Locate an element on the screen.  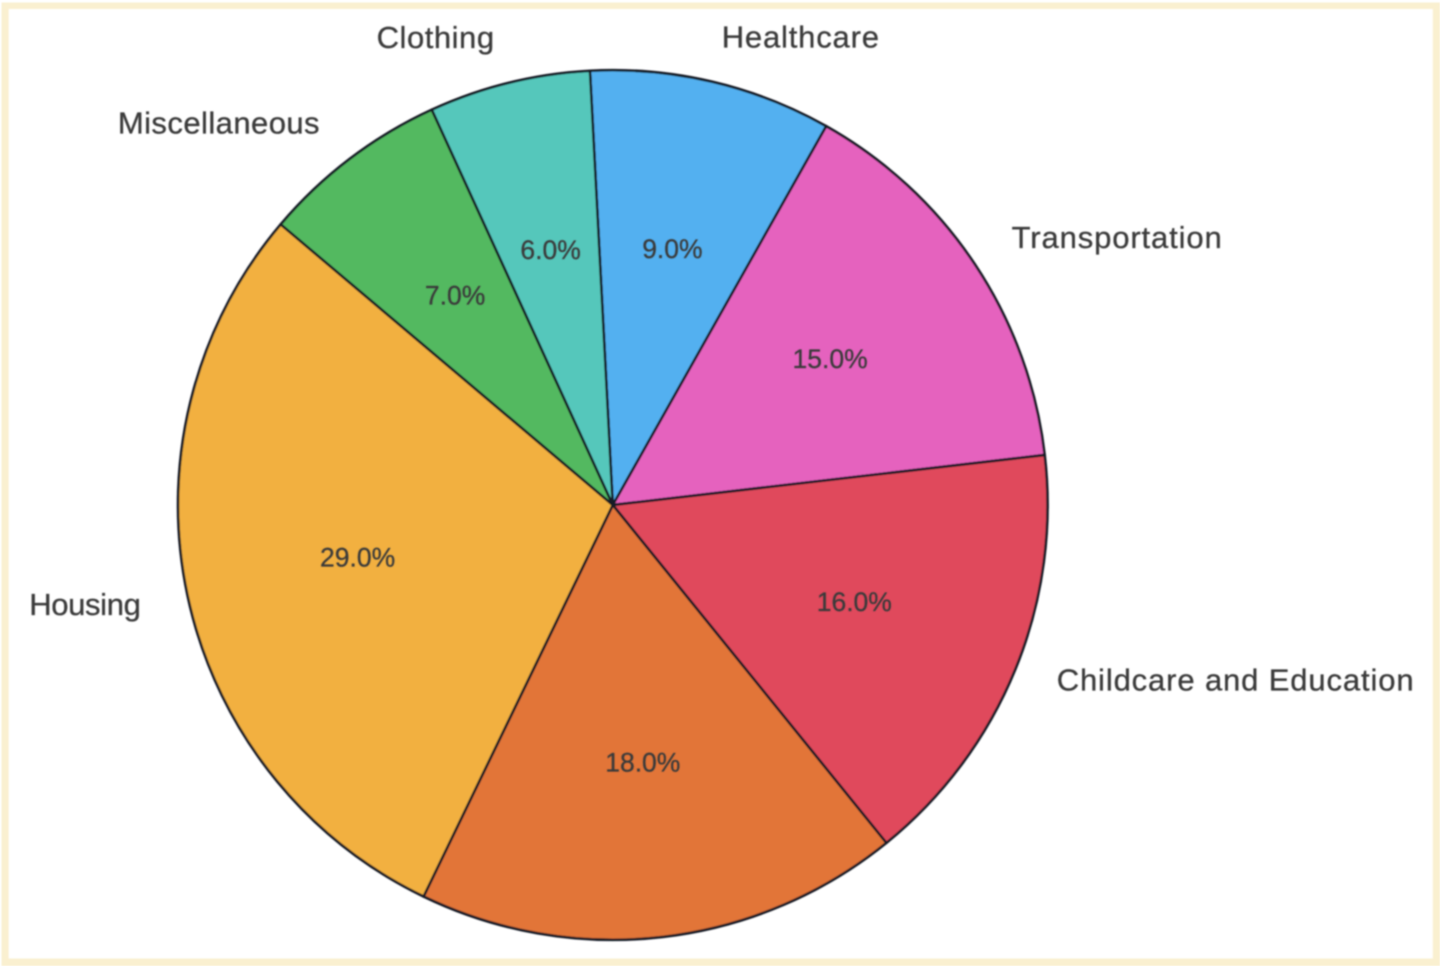
svg-text: Housing is located at coordinates (84, 604).